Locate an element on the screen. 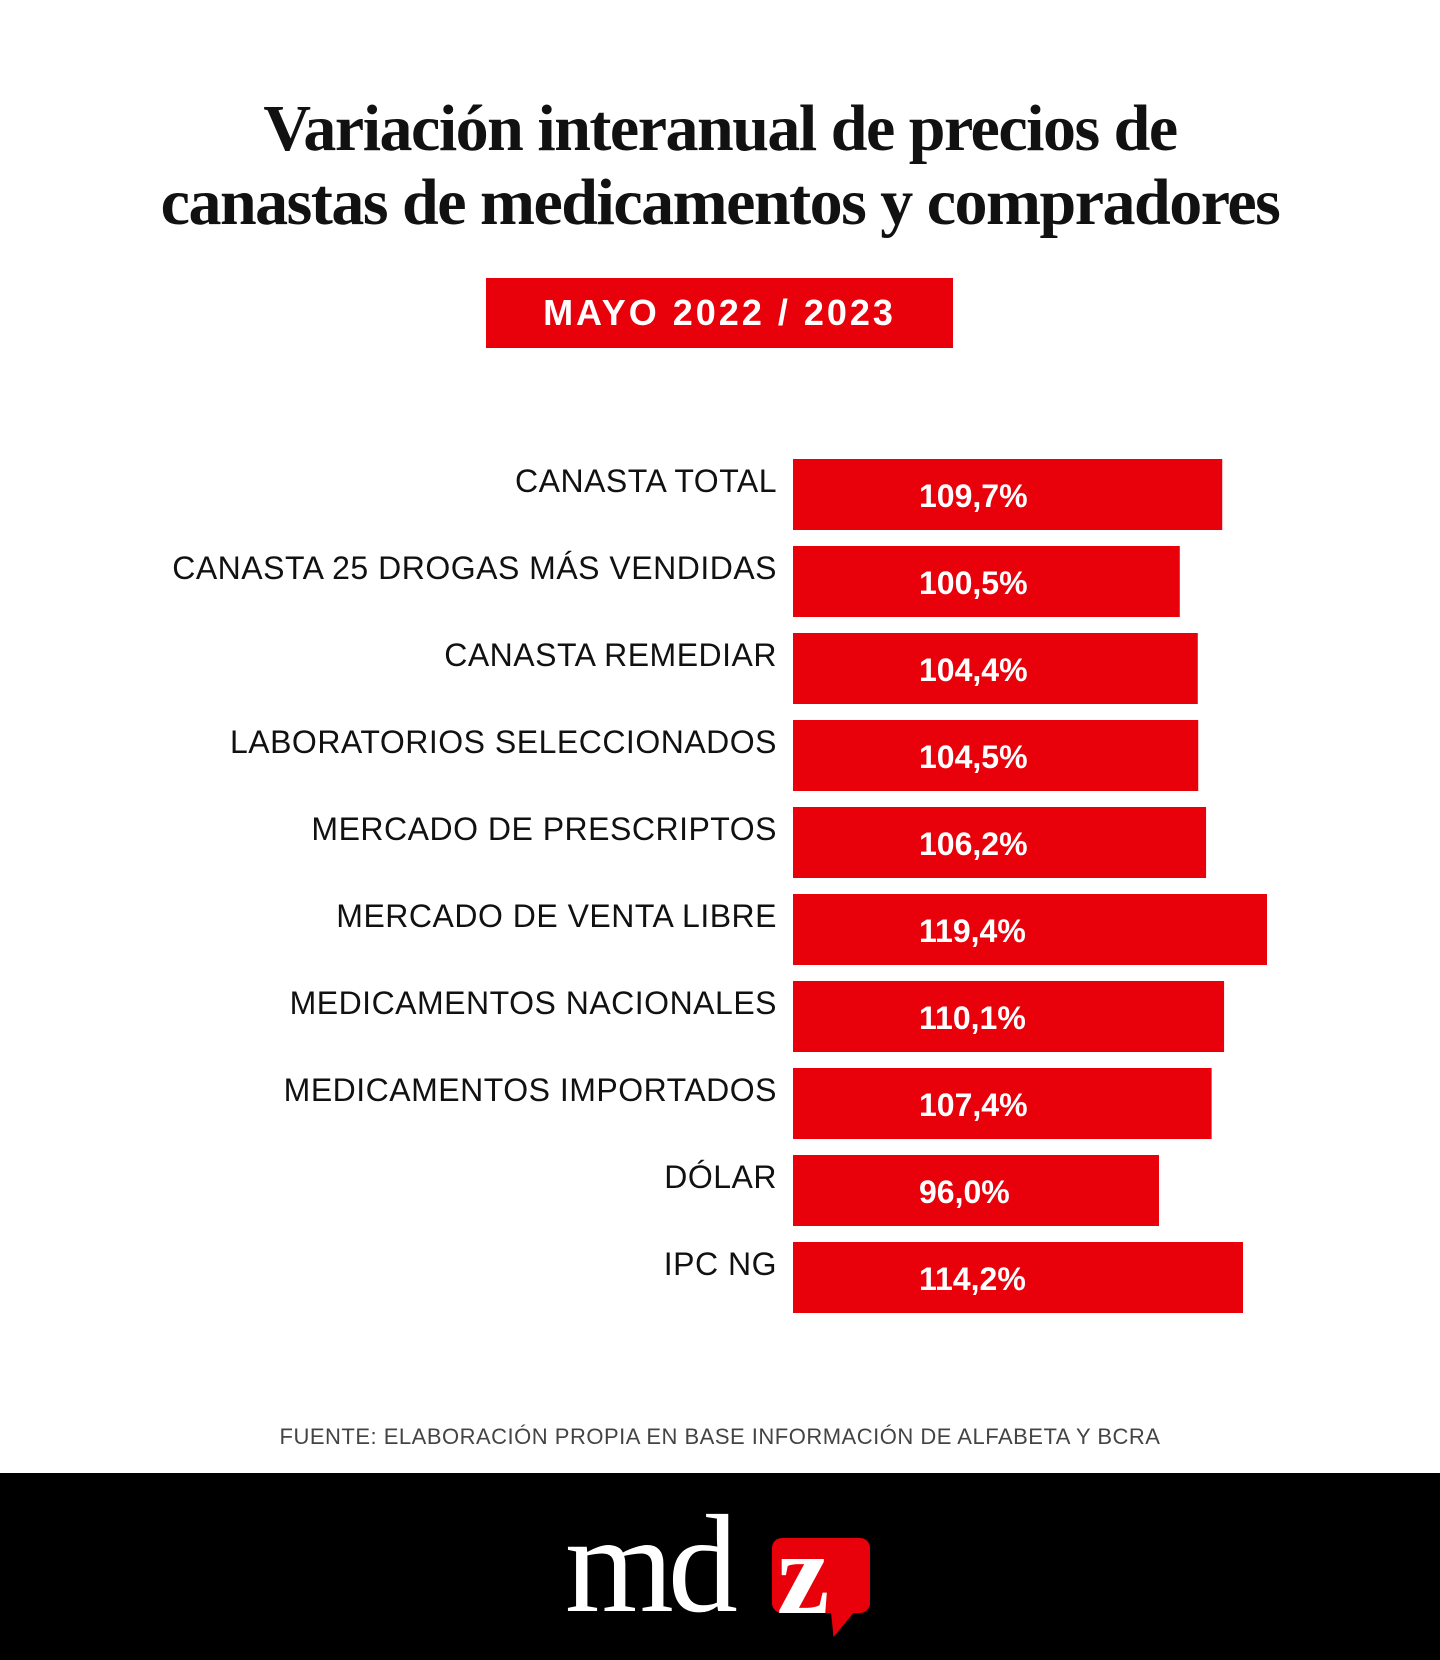 This screenshot has width=1440, height=1660. bar-row: CANASTA TOTAL 109,7% is located at coordinates (869, 494).